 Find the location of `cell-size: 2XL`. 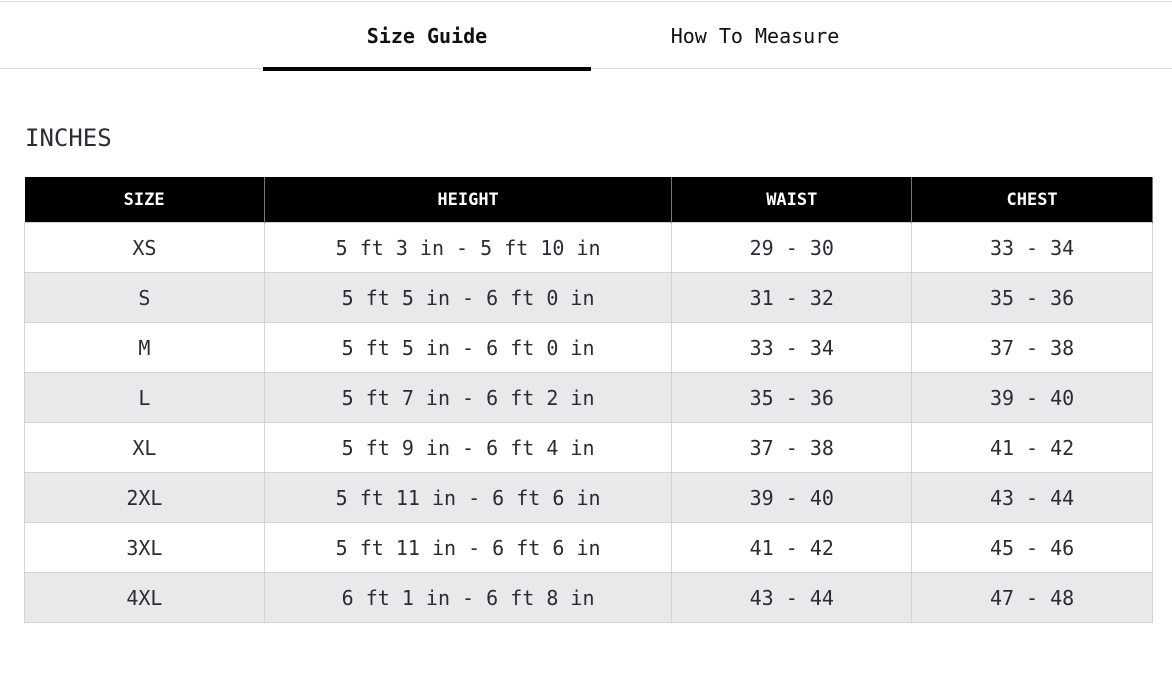

cell-size: 2XL is located at coordinates (144, 497).